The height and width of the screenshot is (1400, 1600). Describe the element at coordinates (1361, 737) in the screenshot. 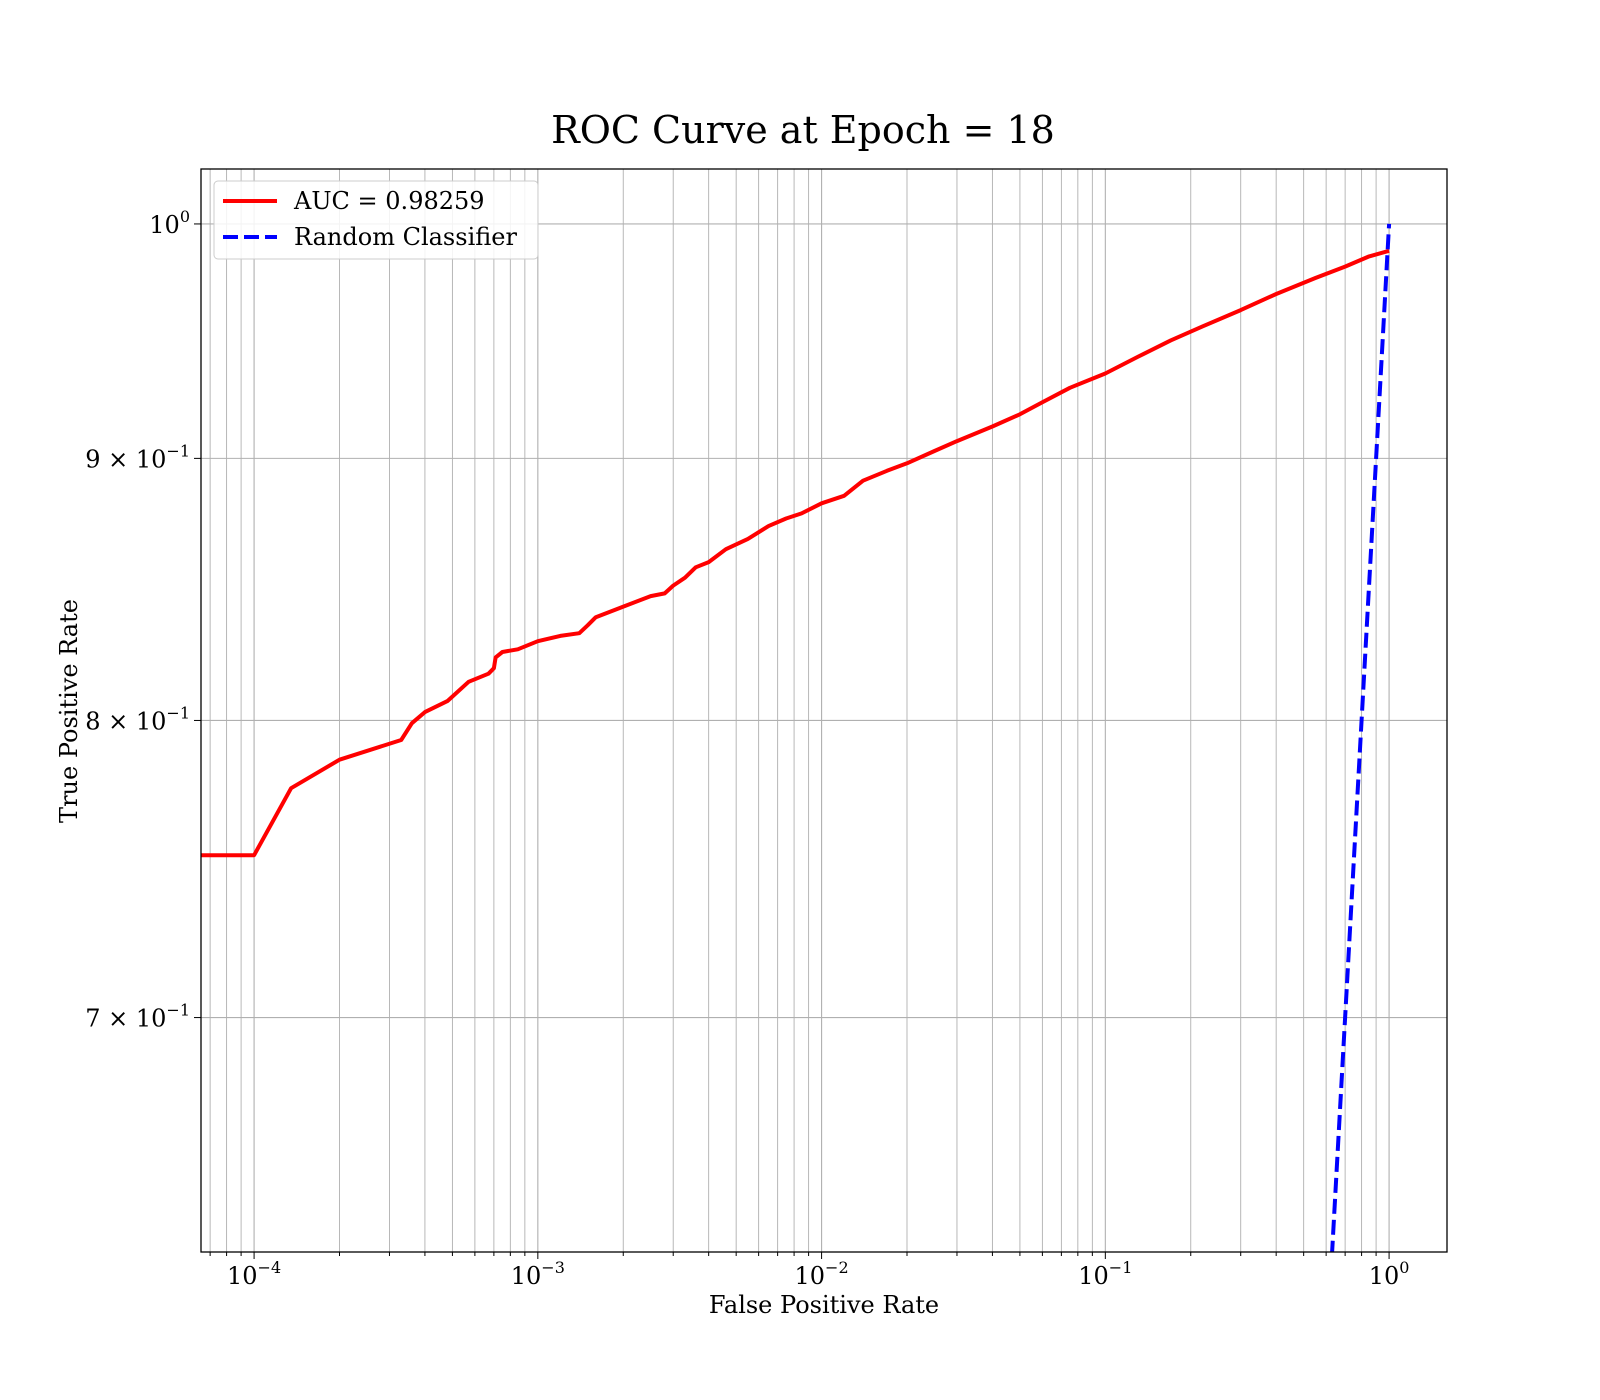

I see `random-classifier-line` at that location.